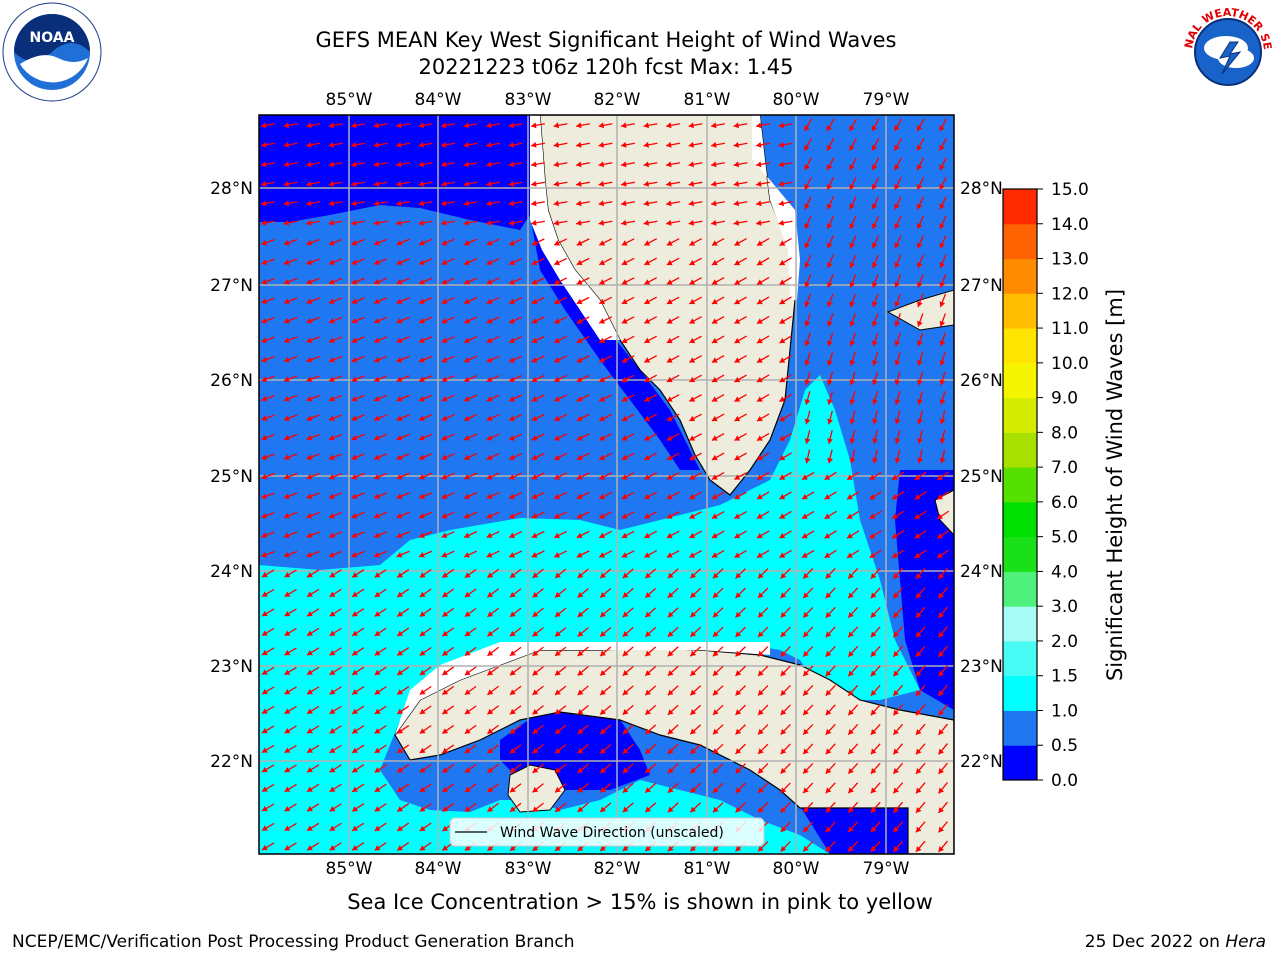  Describe the element at coordinates (617, 100) in the screenshot. I see `lon-label-top: 82°W` at that location.